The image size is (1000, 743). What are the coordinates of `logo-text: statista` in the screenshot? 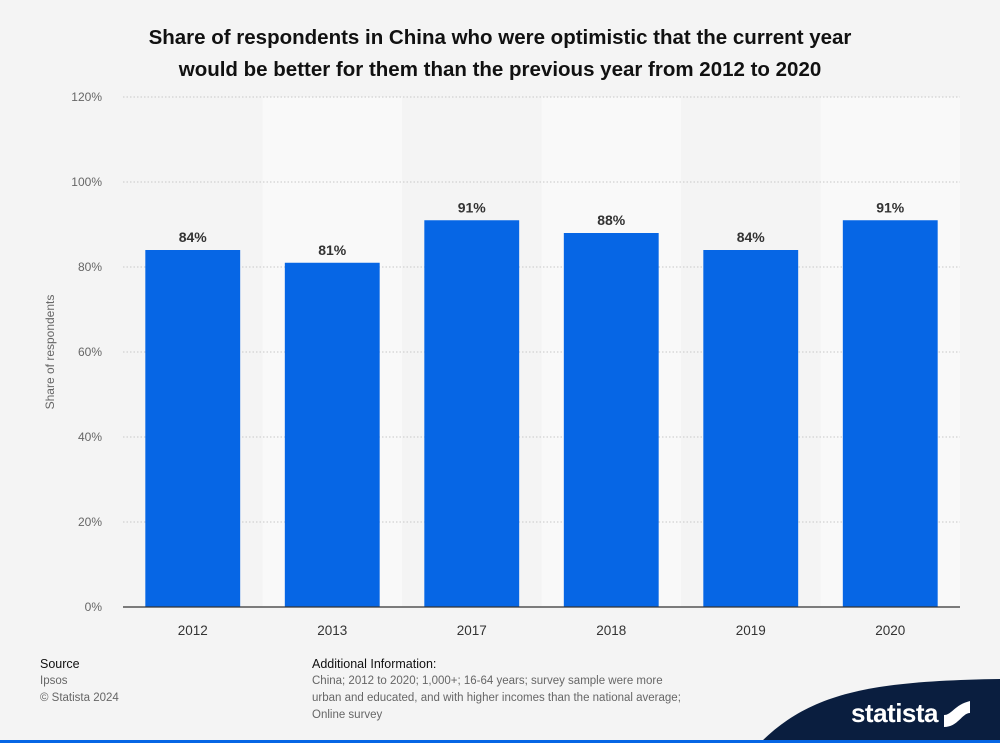 It's located at (894, 713).